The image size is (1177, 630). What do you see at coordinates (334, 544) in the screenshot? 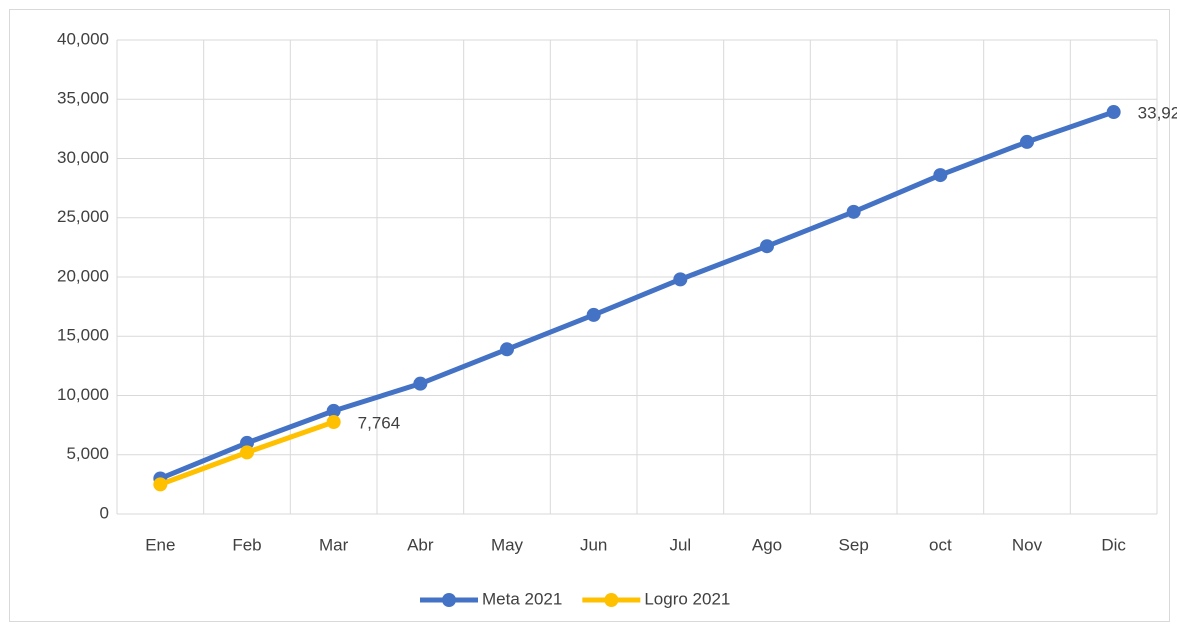
I see `x-tick-label: Mar` at bounding box center [334, 544].